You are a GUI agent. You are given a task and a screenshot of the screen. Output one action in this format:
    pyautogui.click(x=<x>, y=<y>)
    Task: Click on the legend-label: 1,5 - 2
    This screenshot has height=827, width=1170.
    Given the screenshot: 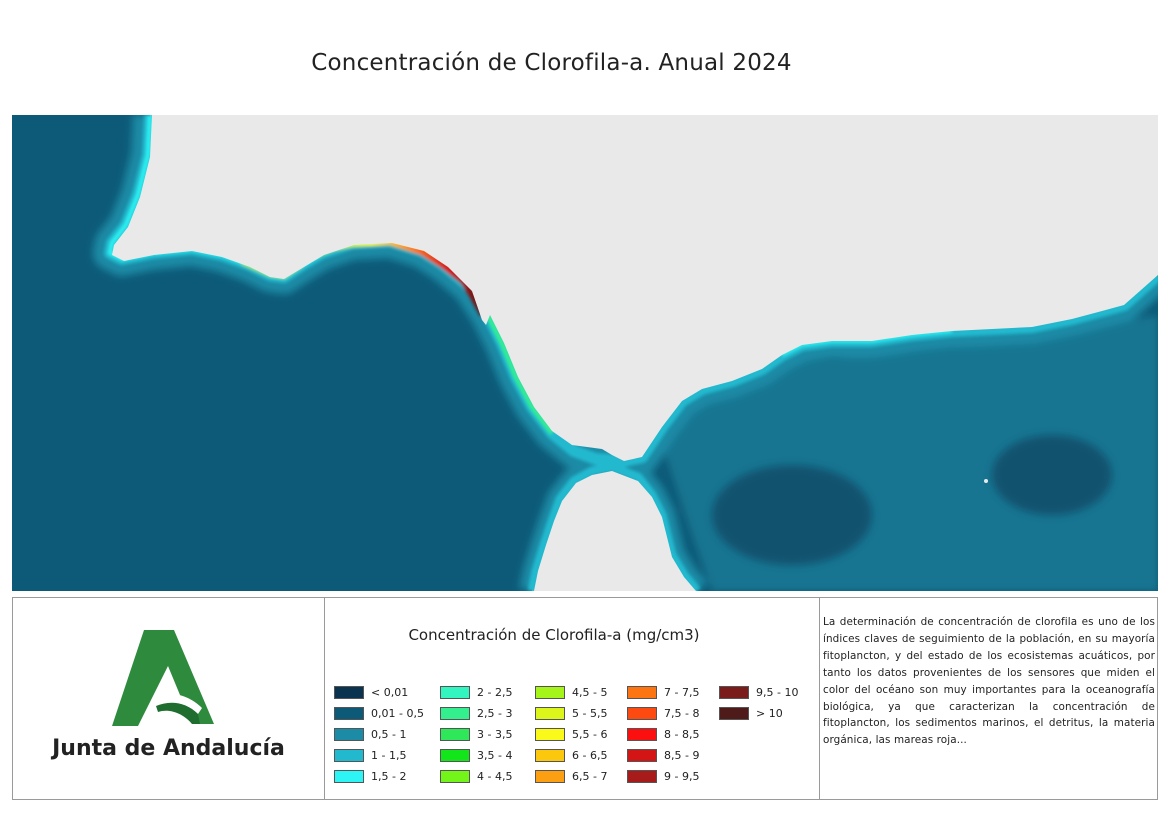 What is the action you would take?
    pyautogui.click(x=389, y=776)
    